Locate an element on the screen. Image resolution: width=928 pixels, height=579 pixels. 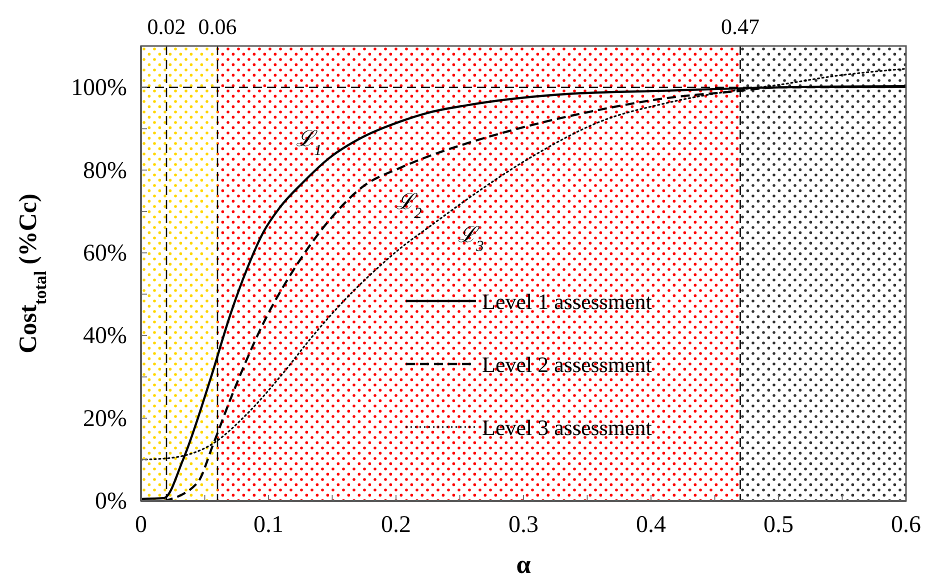
x-tick-label: 0.6 is located at coordinates (906, 525).